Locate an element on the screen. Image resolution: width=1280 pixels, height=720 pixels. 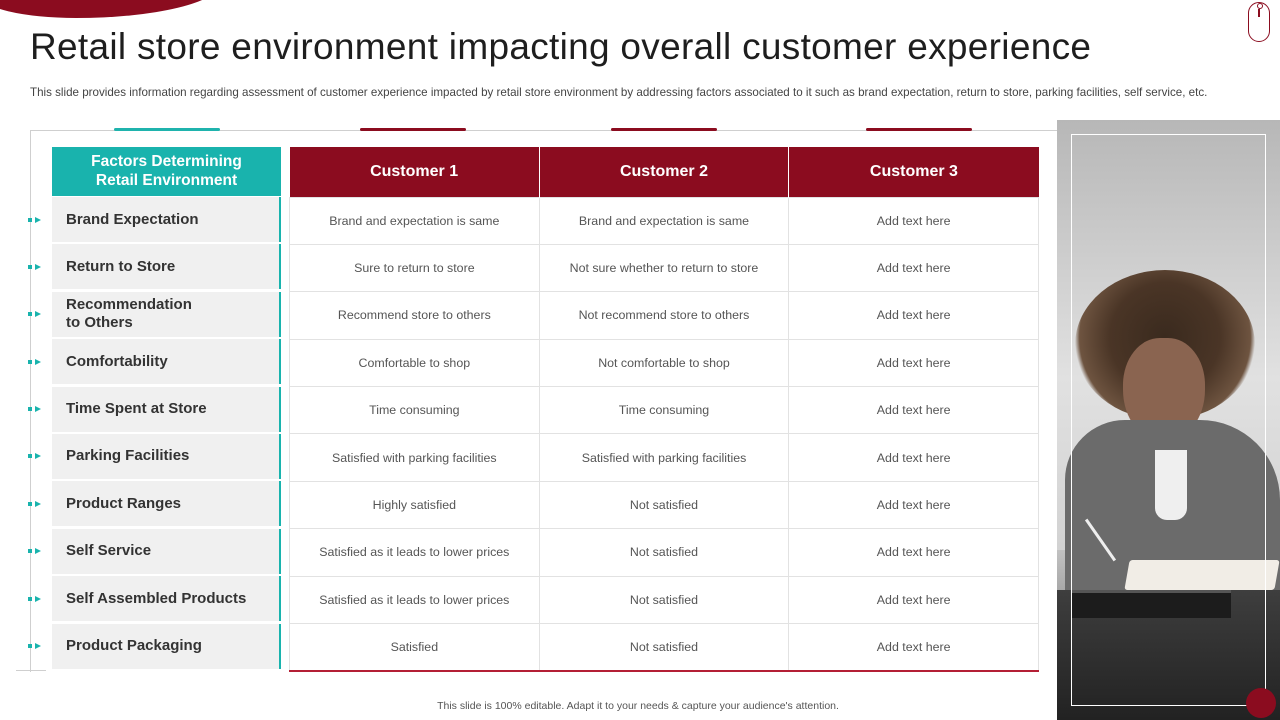
table-cell: Not recommend store to others is located at coordinates (664, 315).